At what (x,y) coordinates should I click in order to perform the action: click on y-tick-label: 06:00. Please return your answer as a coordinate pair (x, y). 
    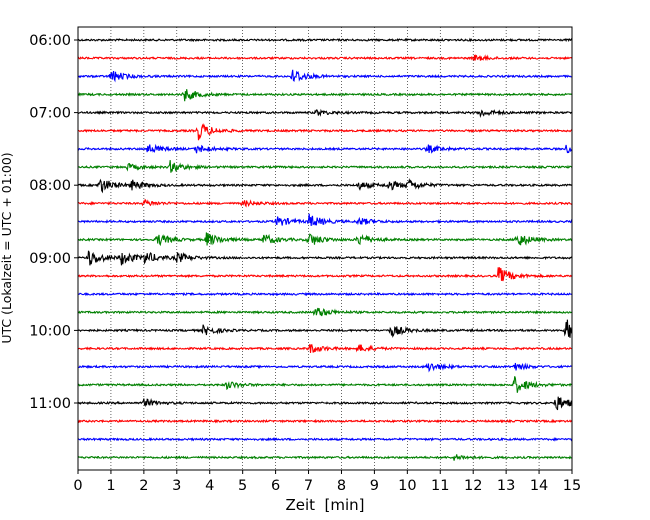
    Looking at the image, I should click on (50, 41).